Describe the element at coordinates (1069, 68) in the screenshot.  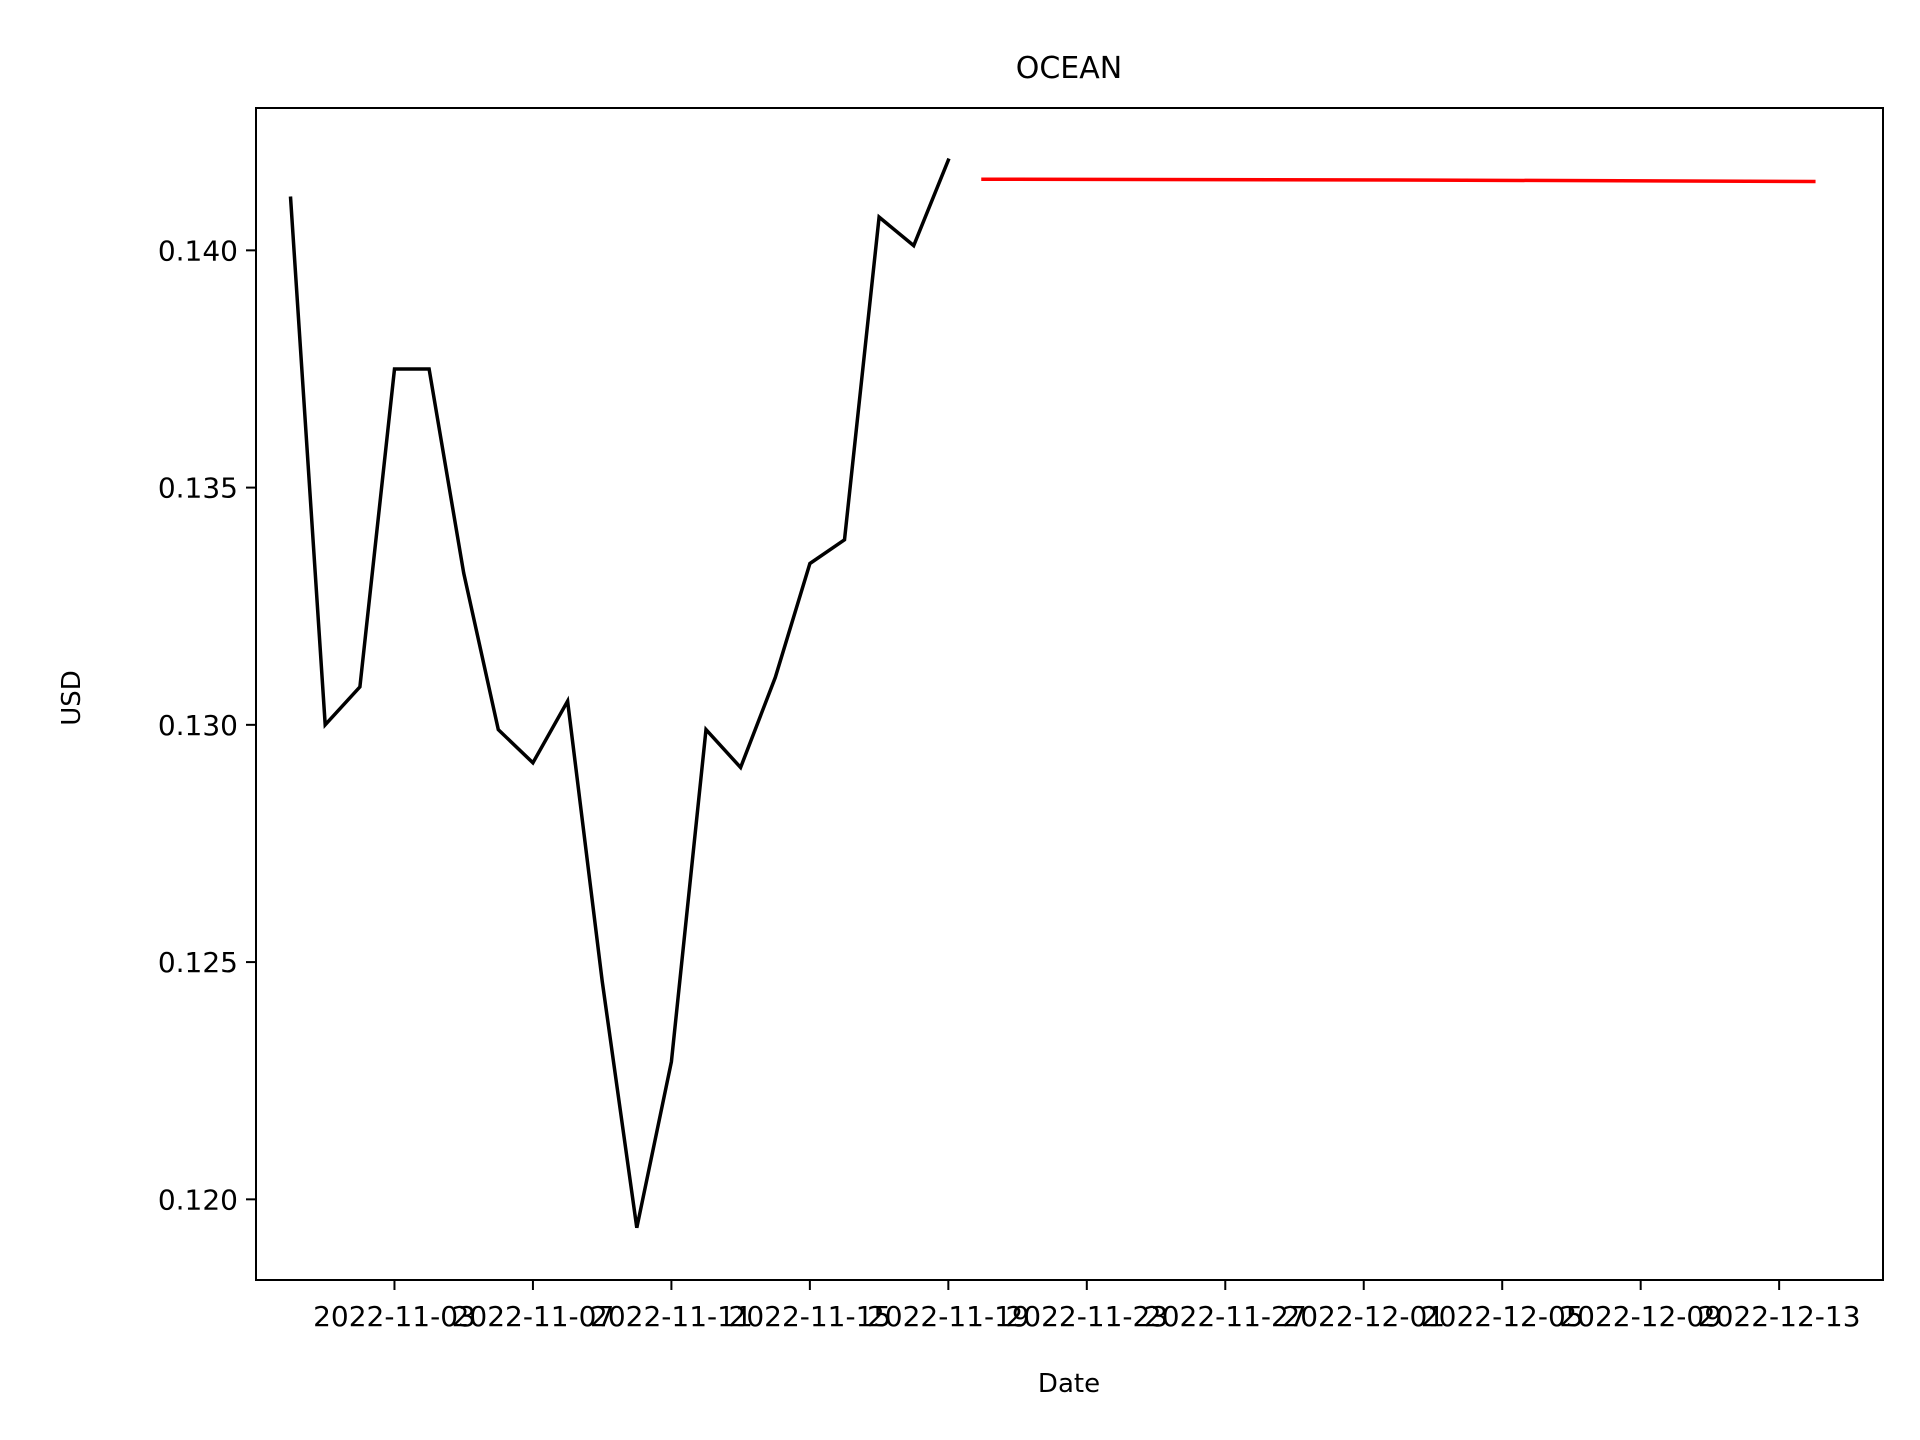
I see `chart-title: OCEAN` at that location.